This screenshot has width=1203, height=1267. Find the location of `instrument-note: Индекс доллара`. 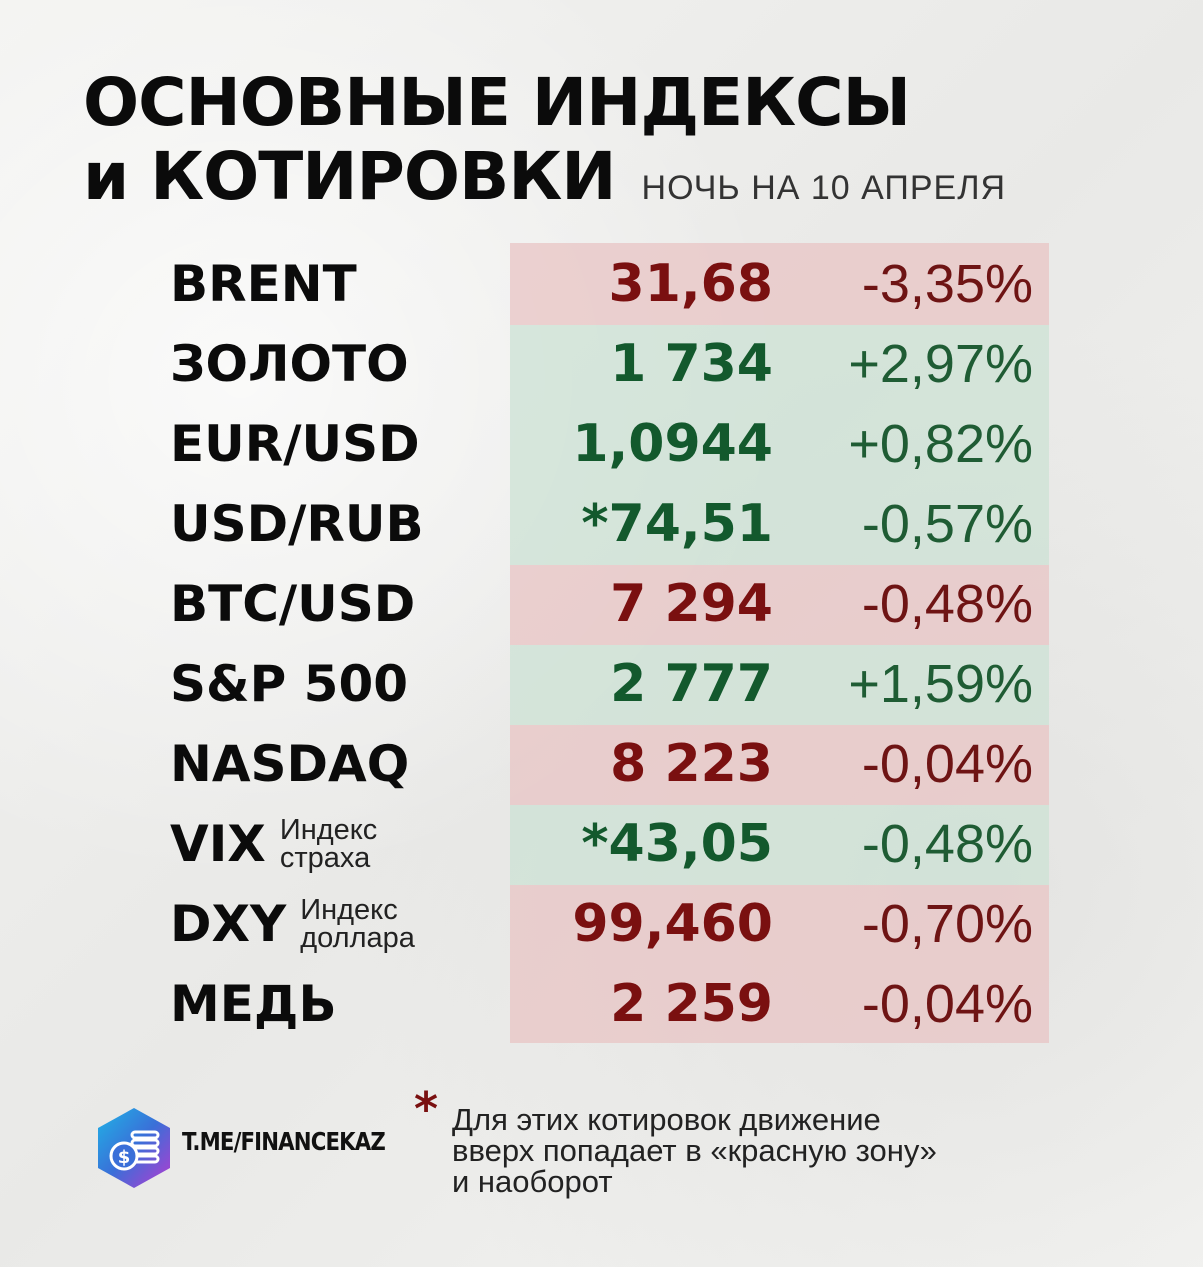

instrument-note: Индекс доллара is located at coordinates (357, 924).